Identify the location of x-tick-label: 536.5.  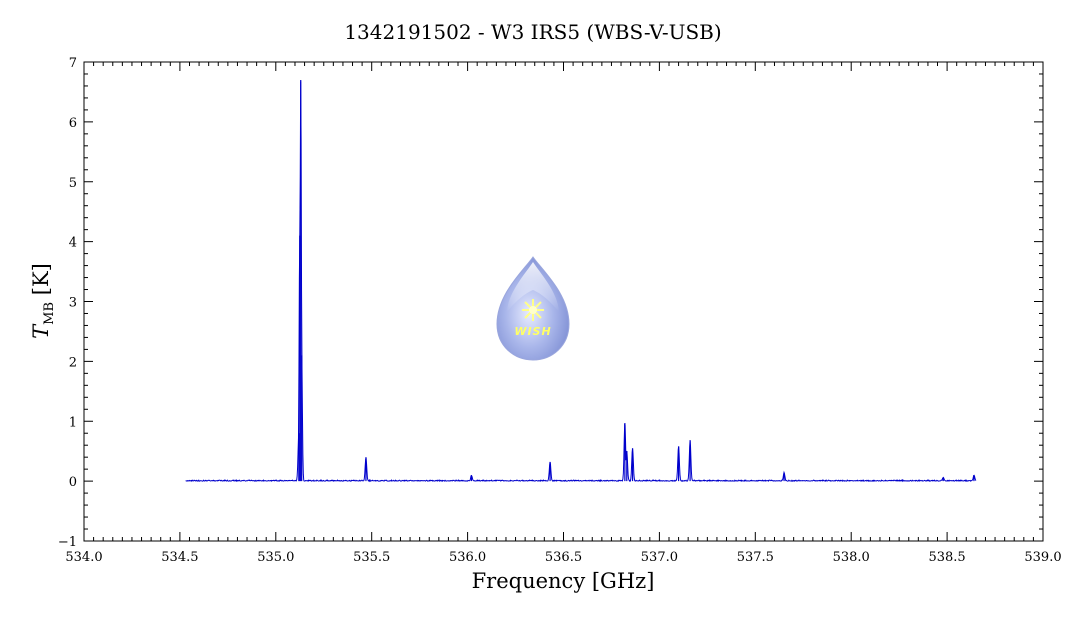
(563, 557).